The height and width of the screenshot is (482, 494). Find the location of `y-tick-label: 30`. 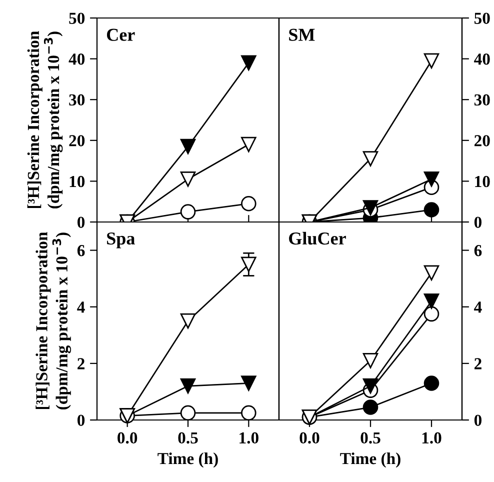

y-tick-label: 30 is located at coordinates (77, 100).